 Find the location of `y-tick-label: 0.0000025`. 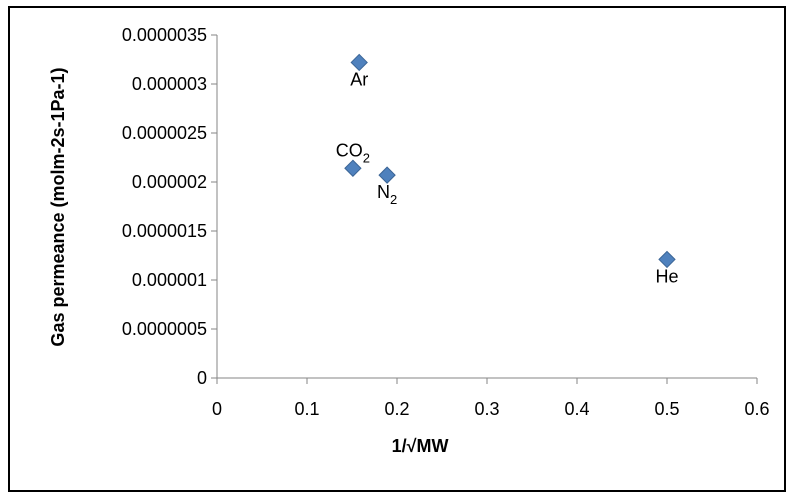

y-tick-label: 0.0000025 is located at coordinates (164, 133).